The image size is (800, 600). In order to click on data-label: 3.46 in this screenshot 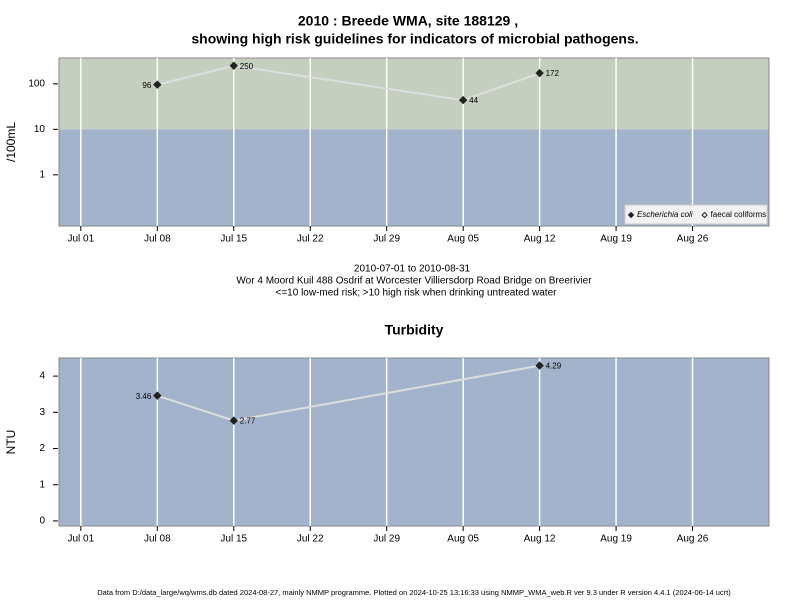, I will do `click(144, 396)`.